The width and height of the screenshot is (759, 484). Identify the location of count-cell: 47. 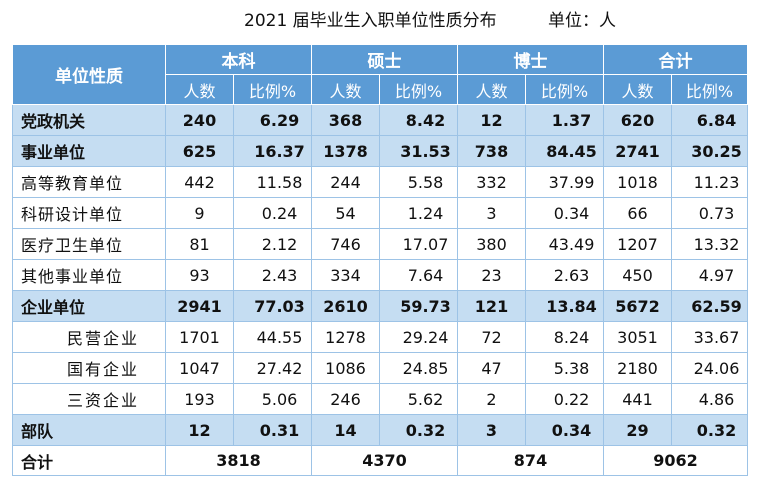
(491, 368).